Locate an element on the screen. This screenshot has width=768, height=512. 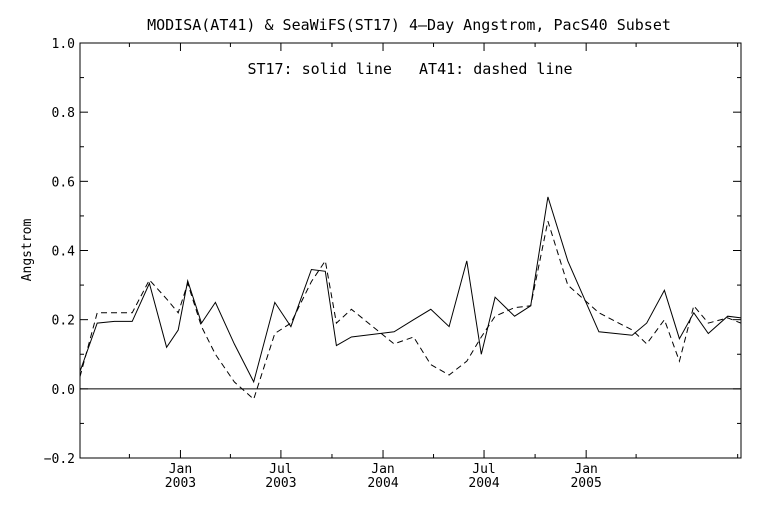
y-tick-label: 0.4 is located at coordinates (64, 252).